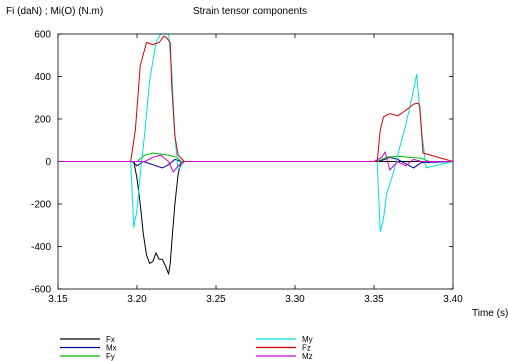  What do you see at coordinates (48, 162) in the screenshot?
I see `y-tick-label: 0` at bounding box center [48, 162].